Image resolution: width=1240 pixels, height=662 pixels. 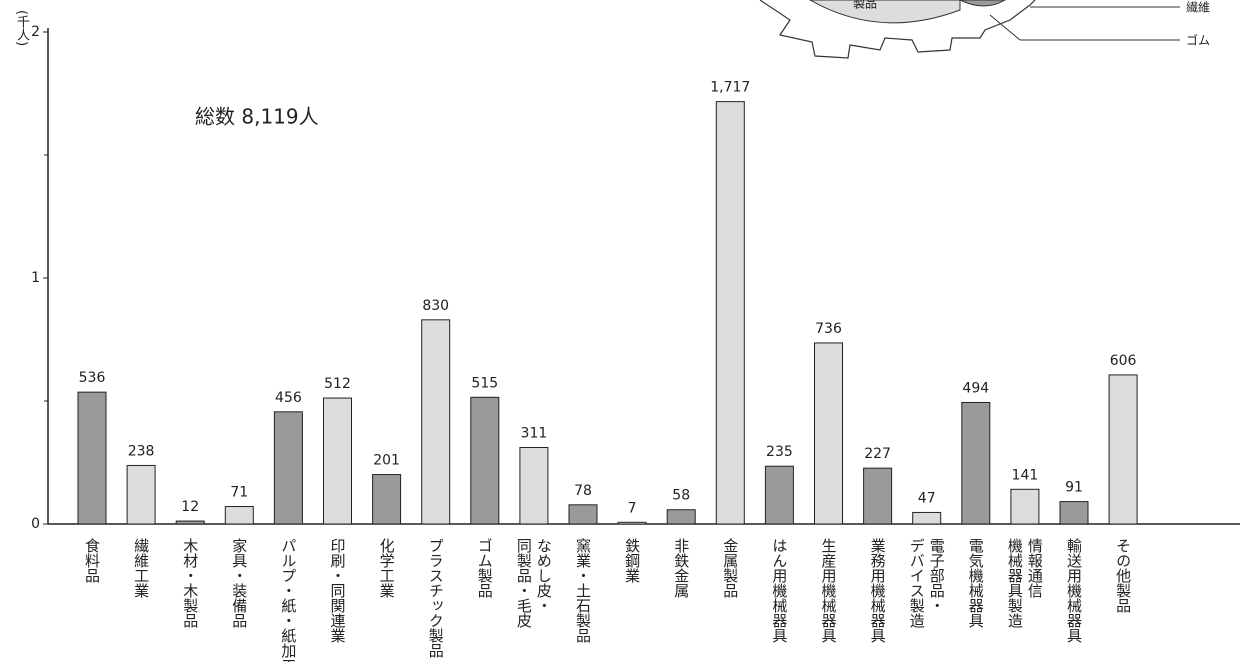 I want to click on value-label: 235, so click(x=779, y=452).